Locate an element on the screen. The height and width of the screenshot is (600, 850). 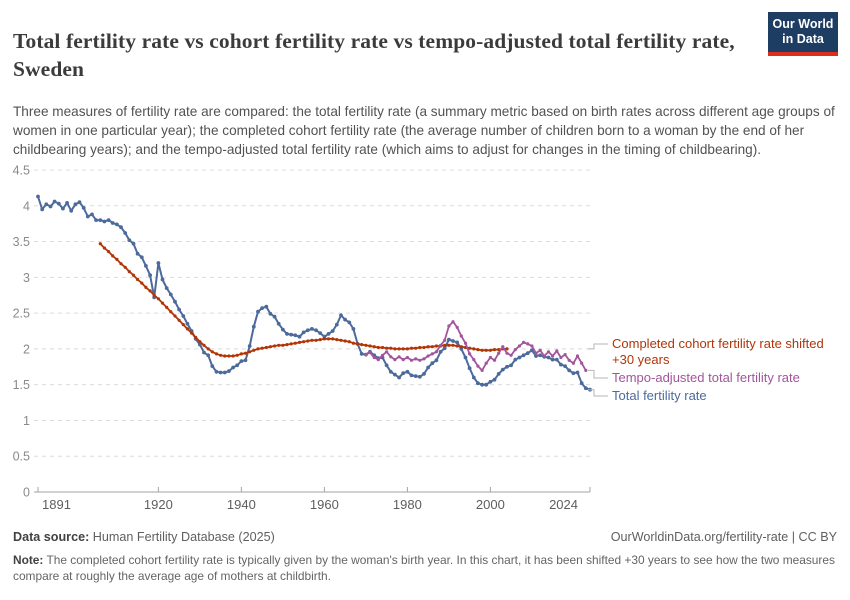
x-tick-label: 1891 is located at coordinates (56, 504).